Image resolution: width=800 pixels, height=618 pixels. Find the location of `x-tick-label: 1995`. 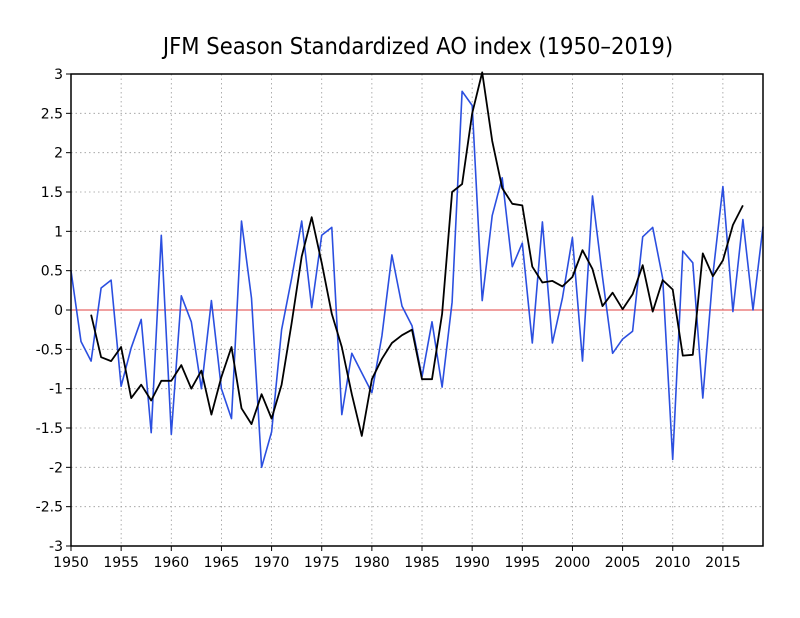

x-tick-label: 1995 is located at coordinates (522, 563).